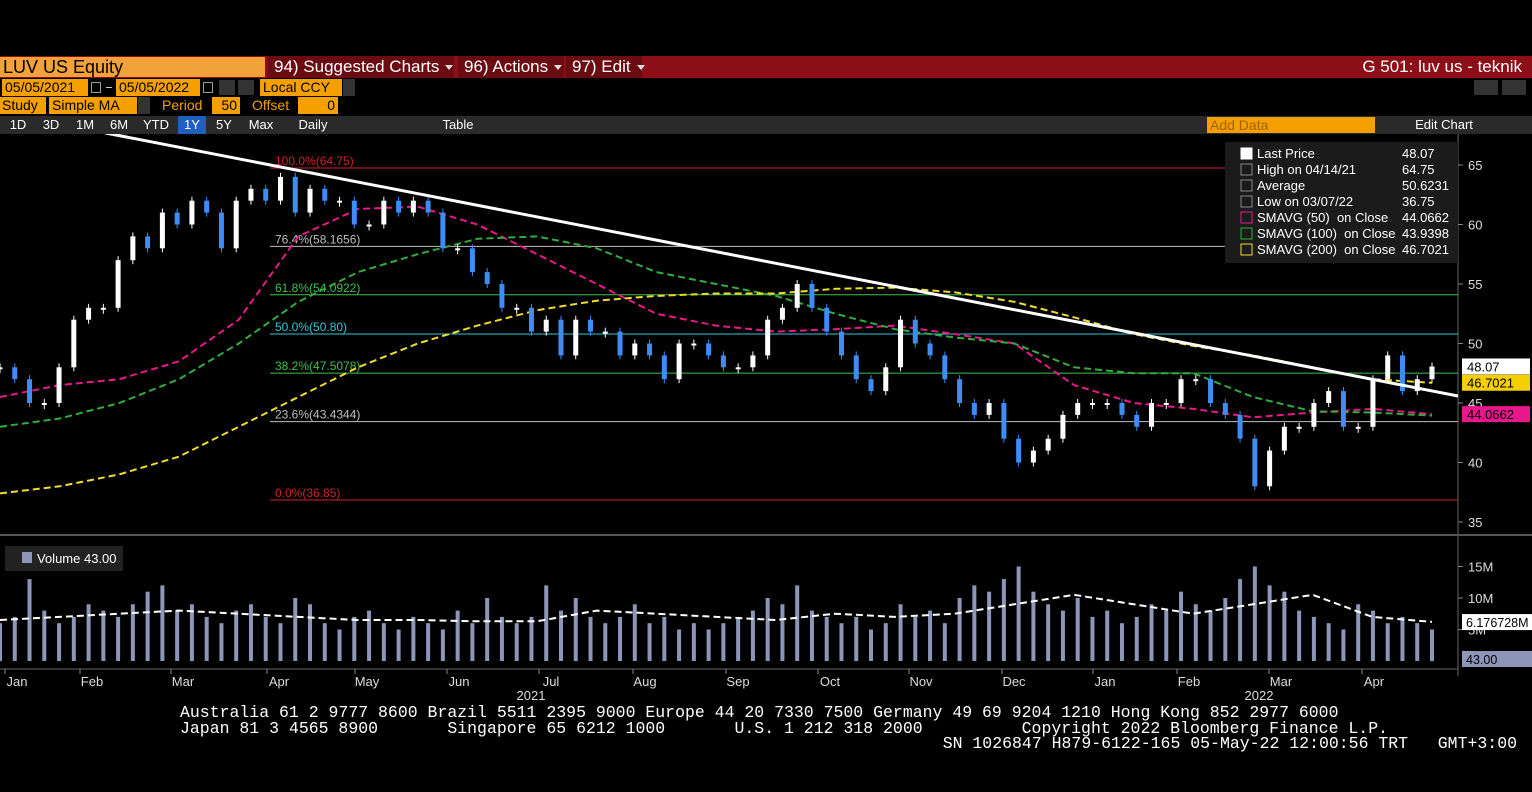  Describe the element at coordinates (93, 105) in the screenshot. I see `study: Simple MA` at that location.